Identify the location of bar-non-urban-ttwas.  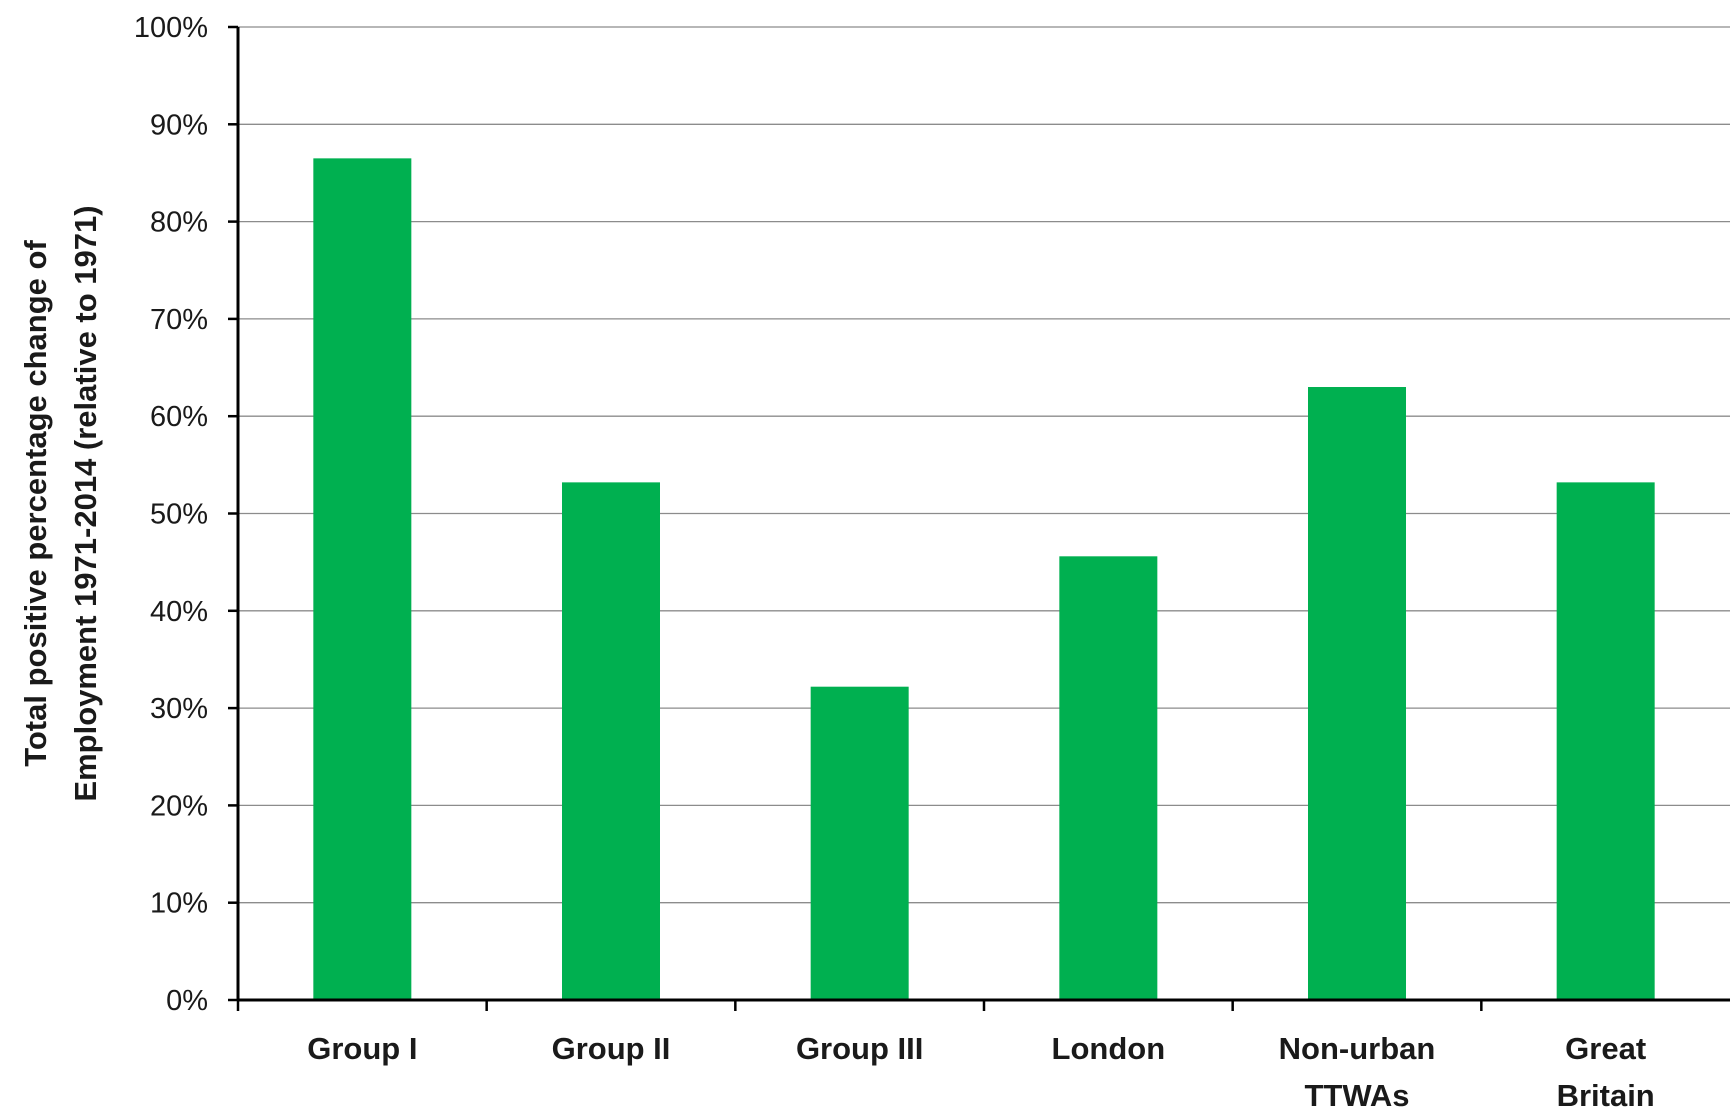
(1357, 693).